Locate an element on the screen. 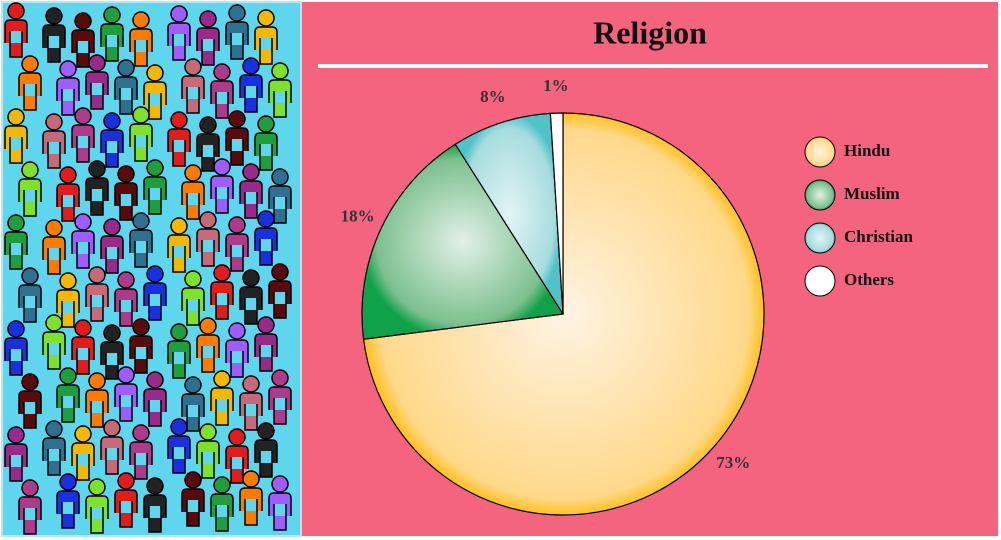 The image size is (1001, 540). slice-label: 8% is located at coordinates (493, 96).